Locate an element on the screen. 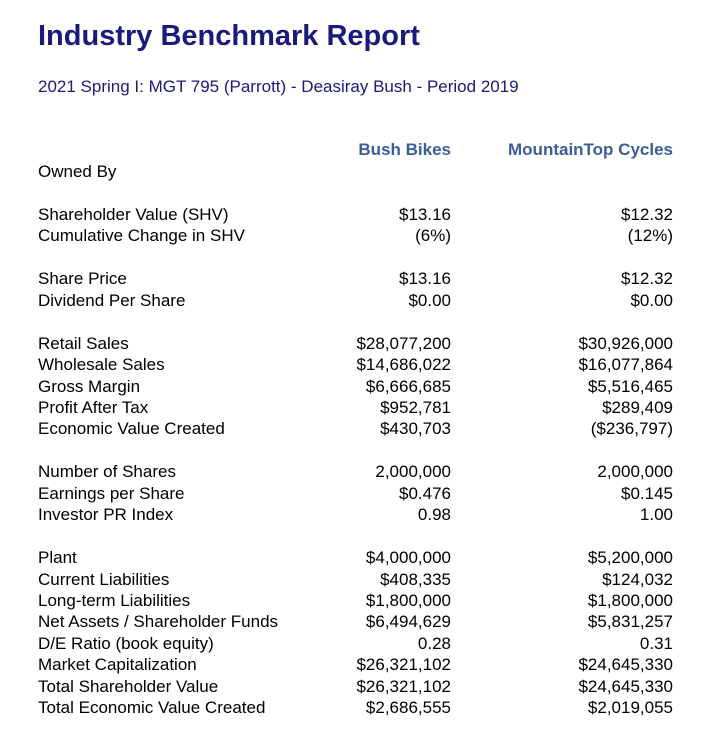 The image size is (704, 735). row-label: Economic Value Created is located at coordinates (131, 429).